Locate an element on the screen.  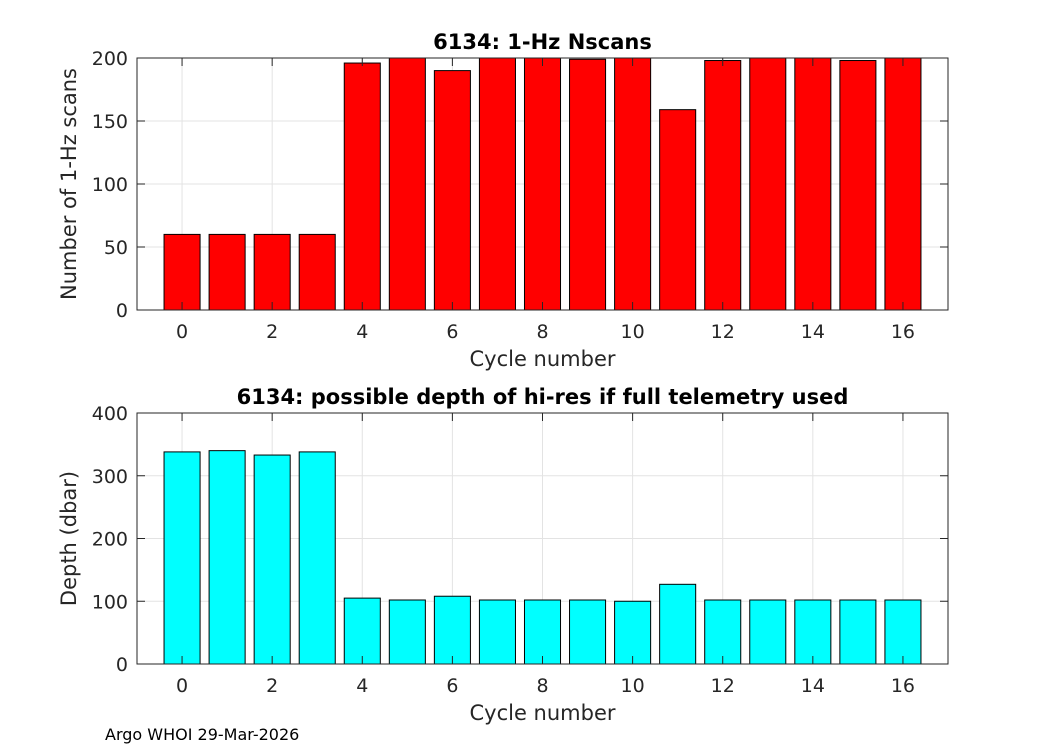
y-axis-label: Number of 1-Hz scans is located at coordinates (69, 184).